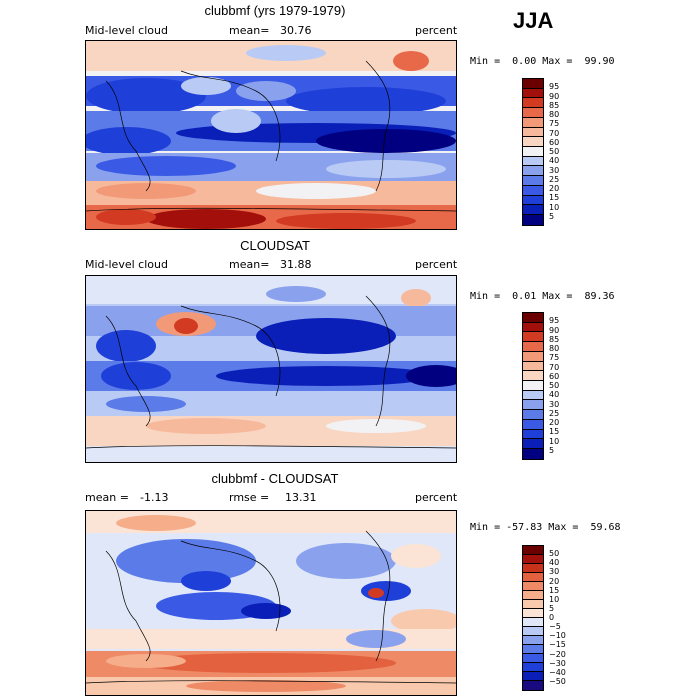  What do you see at coordinates (436, 497) in the screenshot?
I see `panel-diff-units: percent` at bounding box center [436, 497].